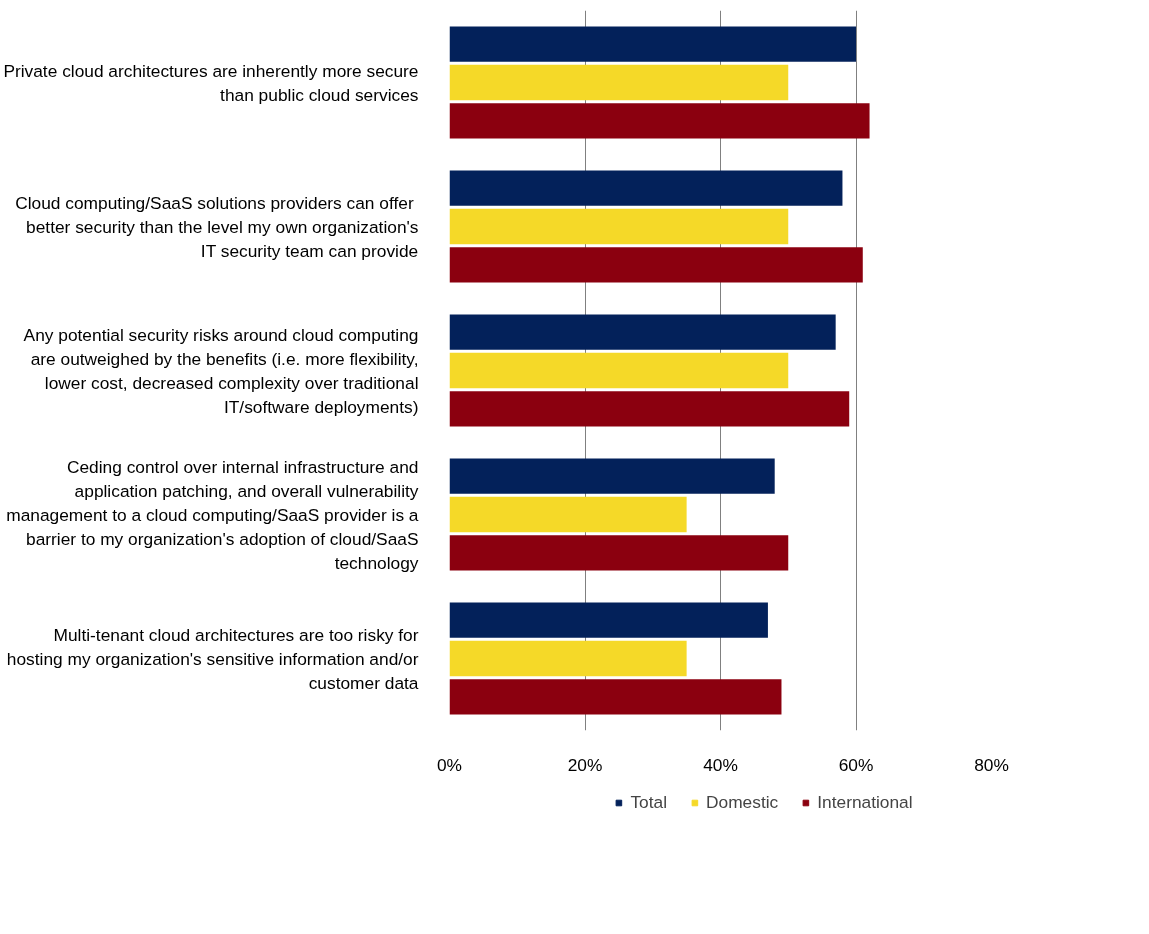 This screenshot has width=1149, height=934. What do you see at coordinates (856, 764) in the screenshot?
I see `x-tick-label: 60%` at bounding box center [856, 764].